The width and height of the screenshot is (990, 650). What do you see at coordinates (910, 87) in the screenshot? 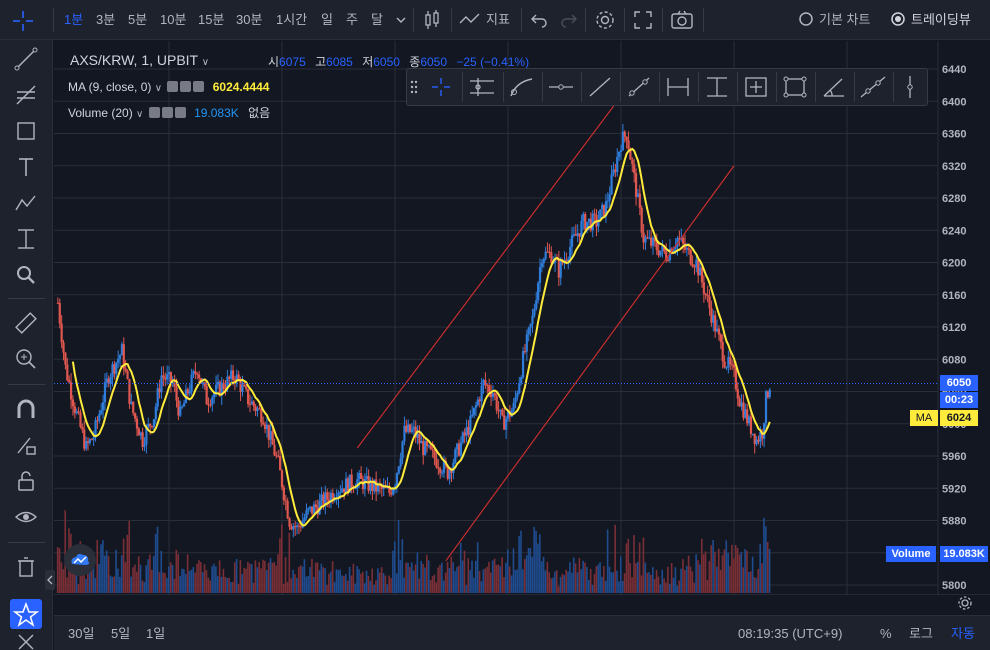
I see `vertical-line-icon` at bounding box center [910, 87].